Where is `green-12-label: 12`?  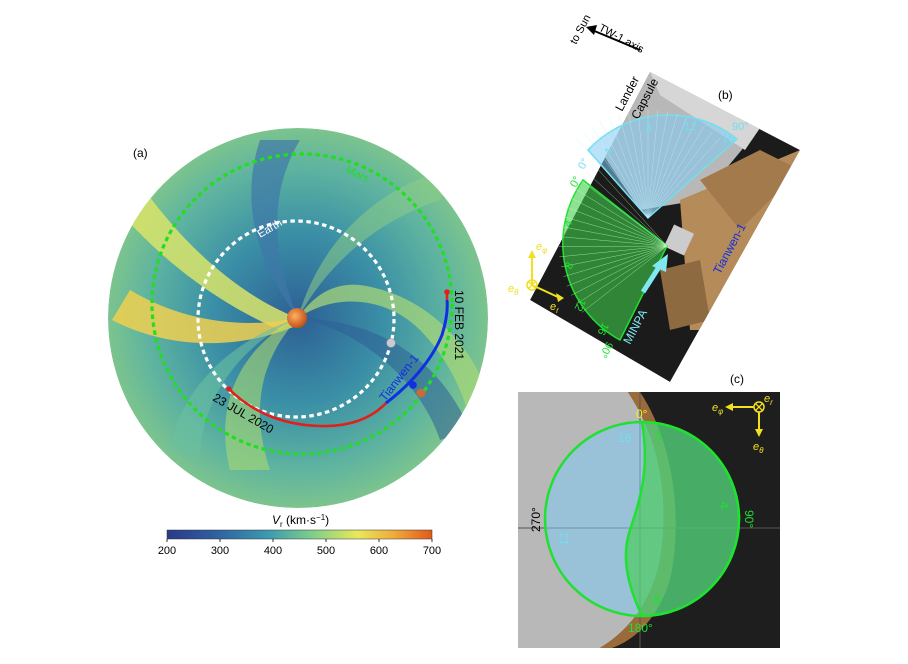
green-12-label: 12 is located at coordinates (580, 305).